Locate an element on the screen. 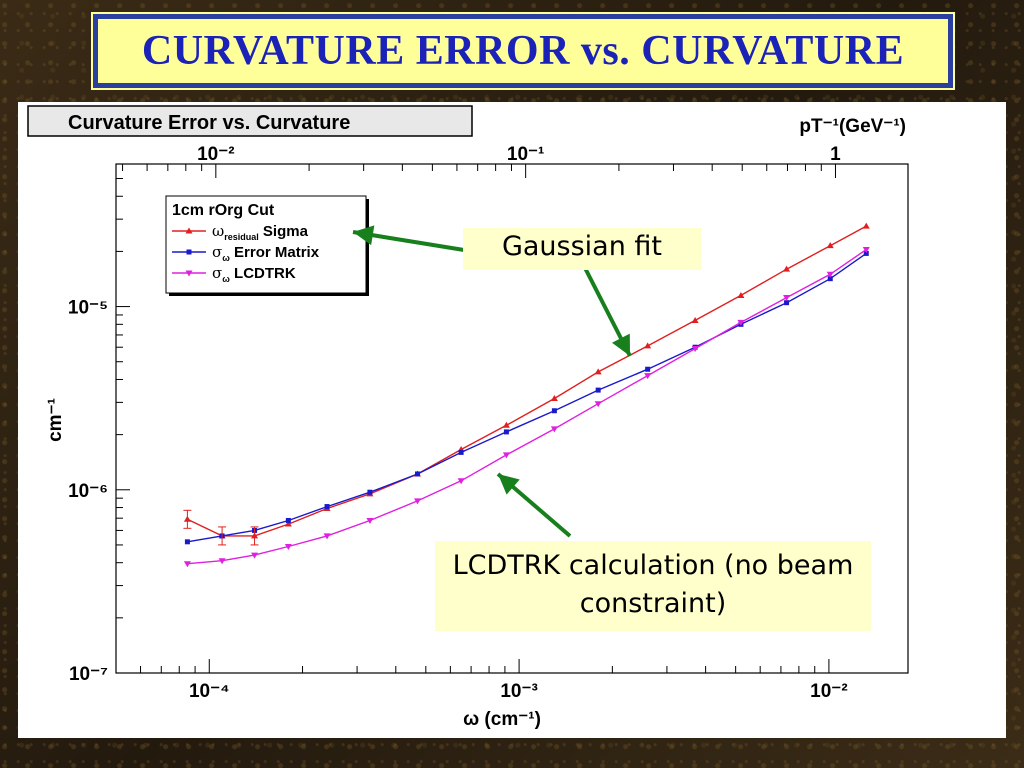 This screenshot has width=1024, height=768. top-tick-label: 10⁻¹ is located at coordinates (526, 154).